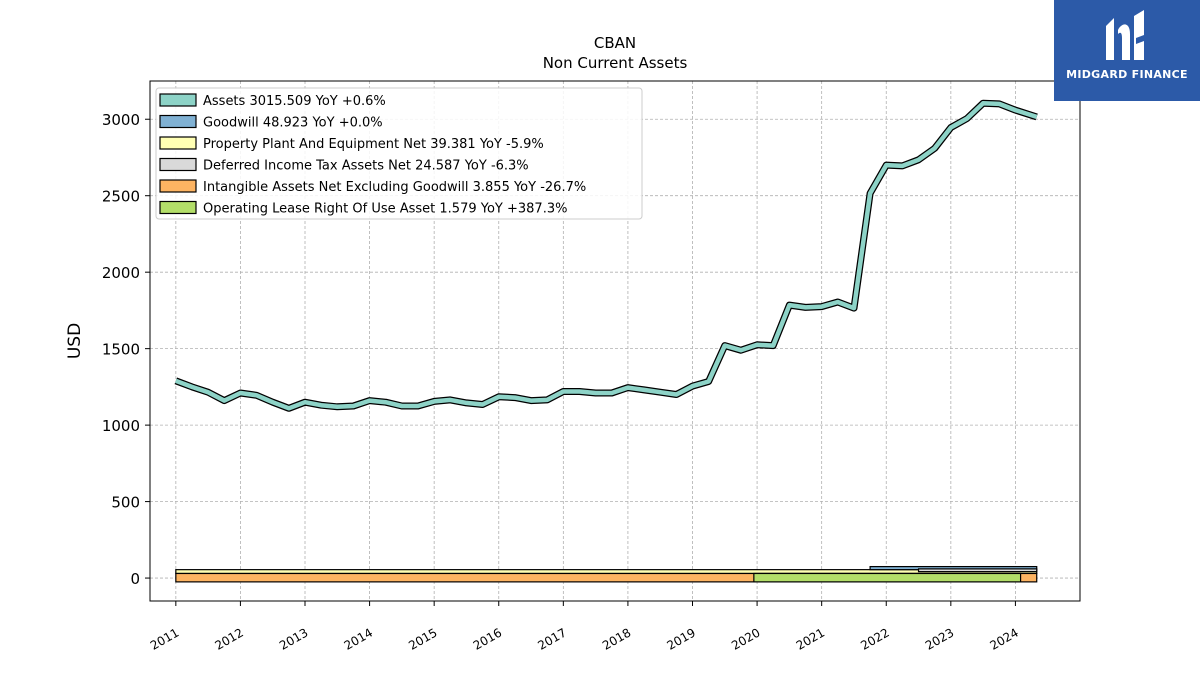  Describe the element at coordinates (745, 638) in the screenshot. I see `x-tick-label: 2020` at that location.